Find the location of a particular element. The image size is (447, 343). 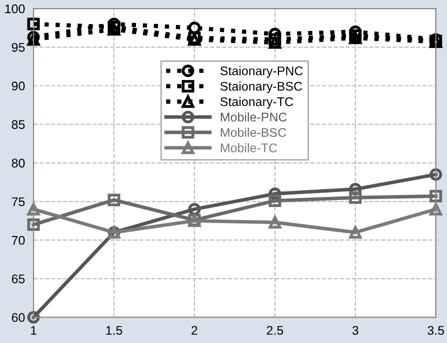

legend-label: Staionary-BSC is located at coordinates (261, 88).